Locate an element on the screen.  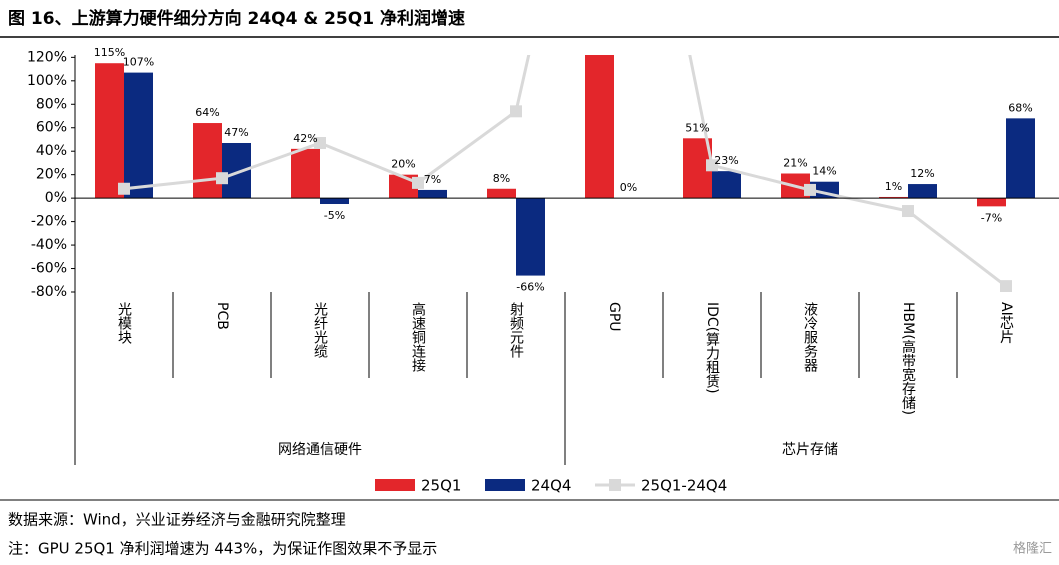
y-tick-label: 100% is located at coordinates (47, 81).